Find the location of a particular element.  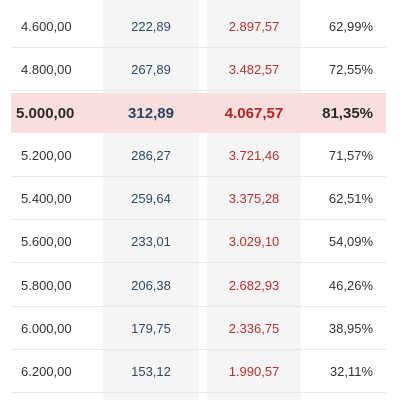

value-cell: 259,64 is located at coordinates (151, 198).